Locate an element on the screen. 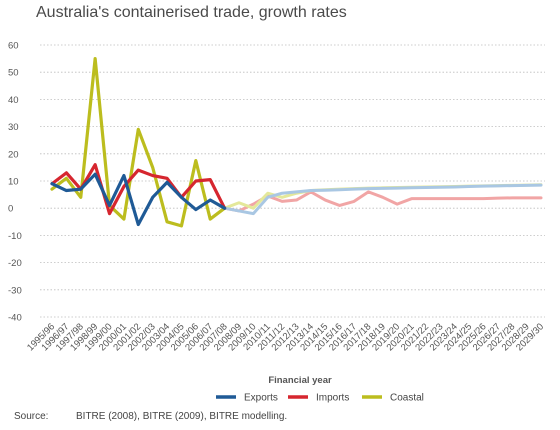 The image size is (560, 430). y-tick-label: 30 is located at coordinates (13, 127).